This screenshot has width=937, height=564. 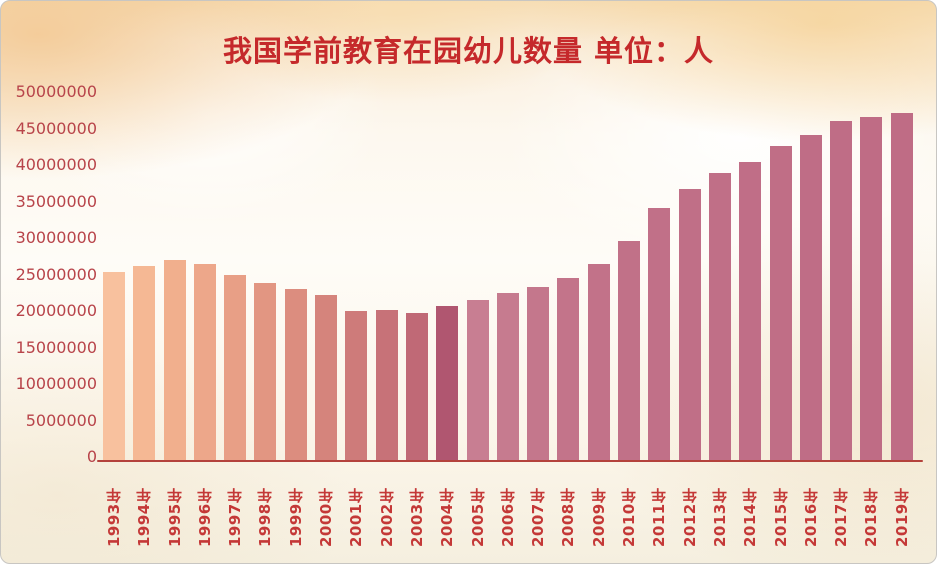 I want to click on bar-1998年, so click(x=265, y=371).